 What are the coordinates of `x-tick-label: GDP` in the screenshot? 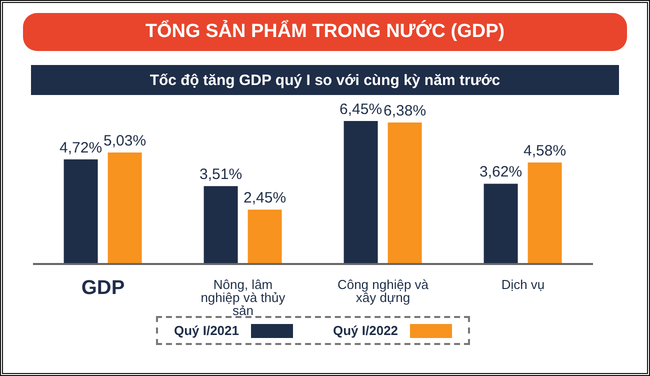 It's located at (103, 288).